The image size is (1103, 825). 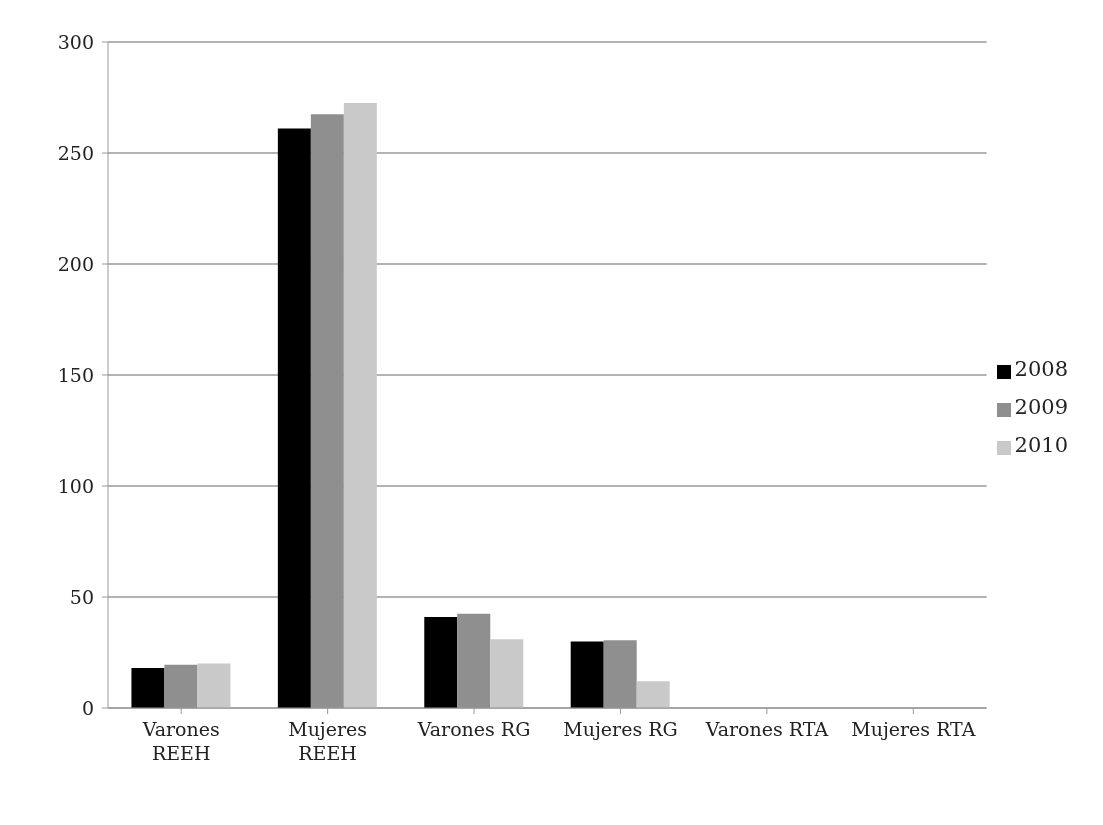 What do you see at coordinates (75, 41) in the screenshot?
I see `y-tick-label: 300` at bounding box center [75, 41].